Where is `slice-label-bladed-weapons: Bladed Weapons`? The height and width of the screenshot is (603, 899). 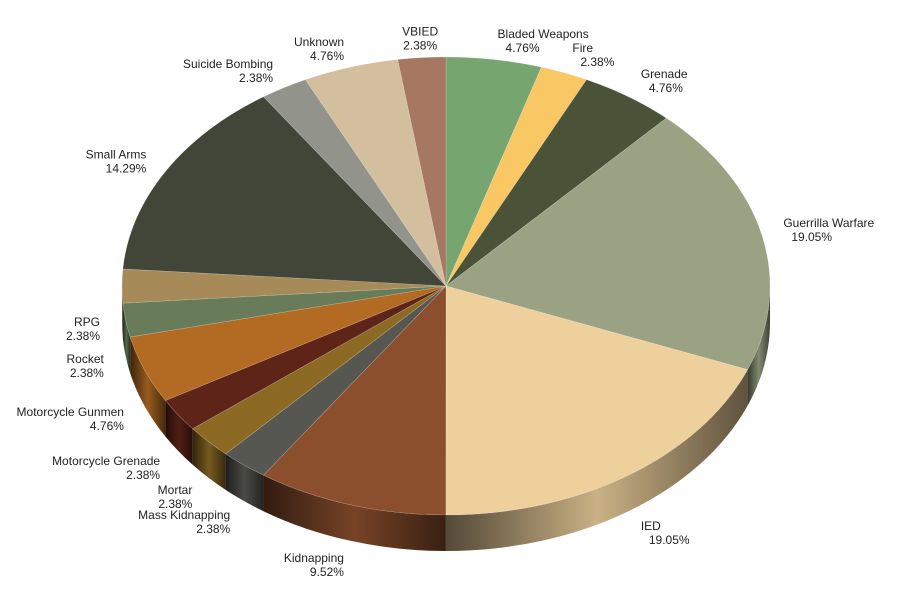
slice-label-bladed-weapons: Bladed Weapons is located at coordinates (543, 34).